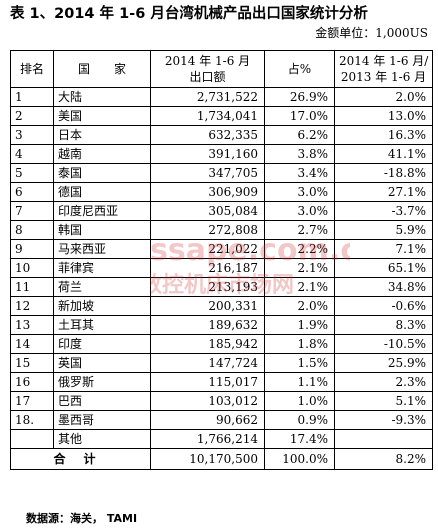  What do you see at coordinates (207, 382) in the screenshot?
I see `row-export-value: 115,017` at bounding box center [207, 382].